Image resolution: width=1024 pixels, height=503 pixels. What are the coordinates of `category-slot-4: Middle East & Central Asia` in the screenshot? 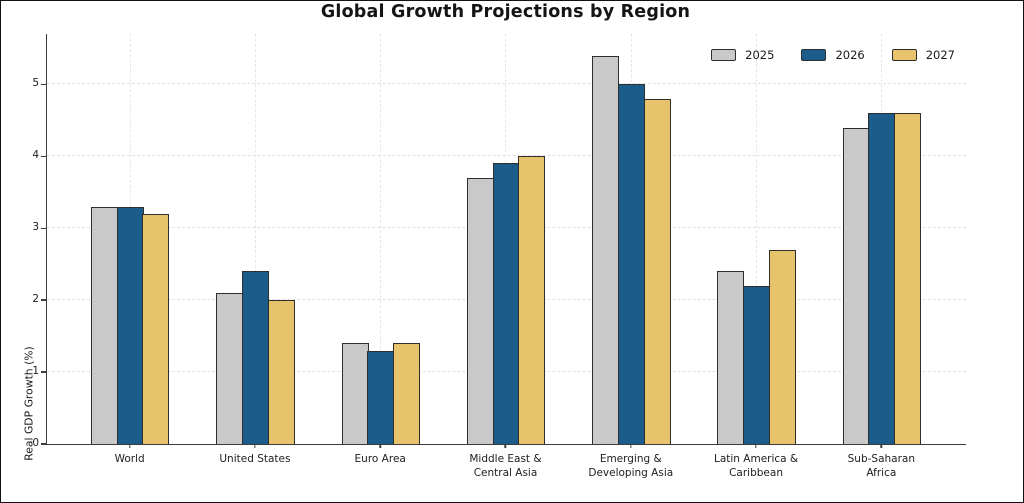 It's located at (505, 256).